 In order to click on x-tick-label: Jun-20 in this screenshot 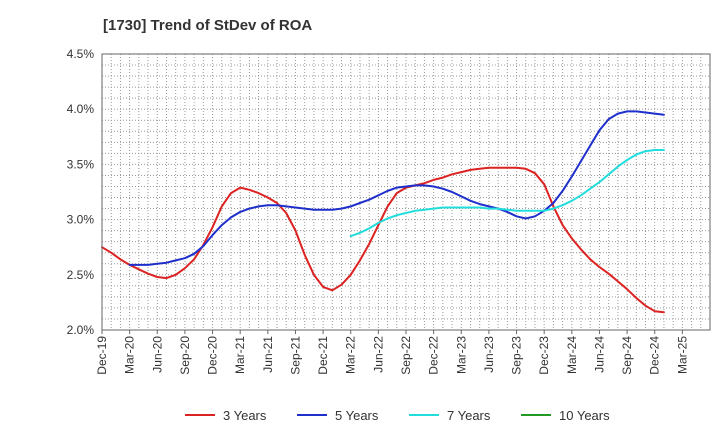, I will do `click(157, 354)`.